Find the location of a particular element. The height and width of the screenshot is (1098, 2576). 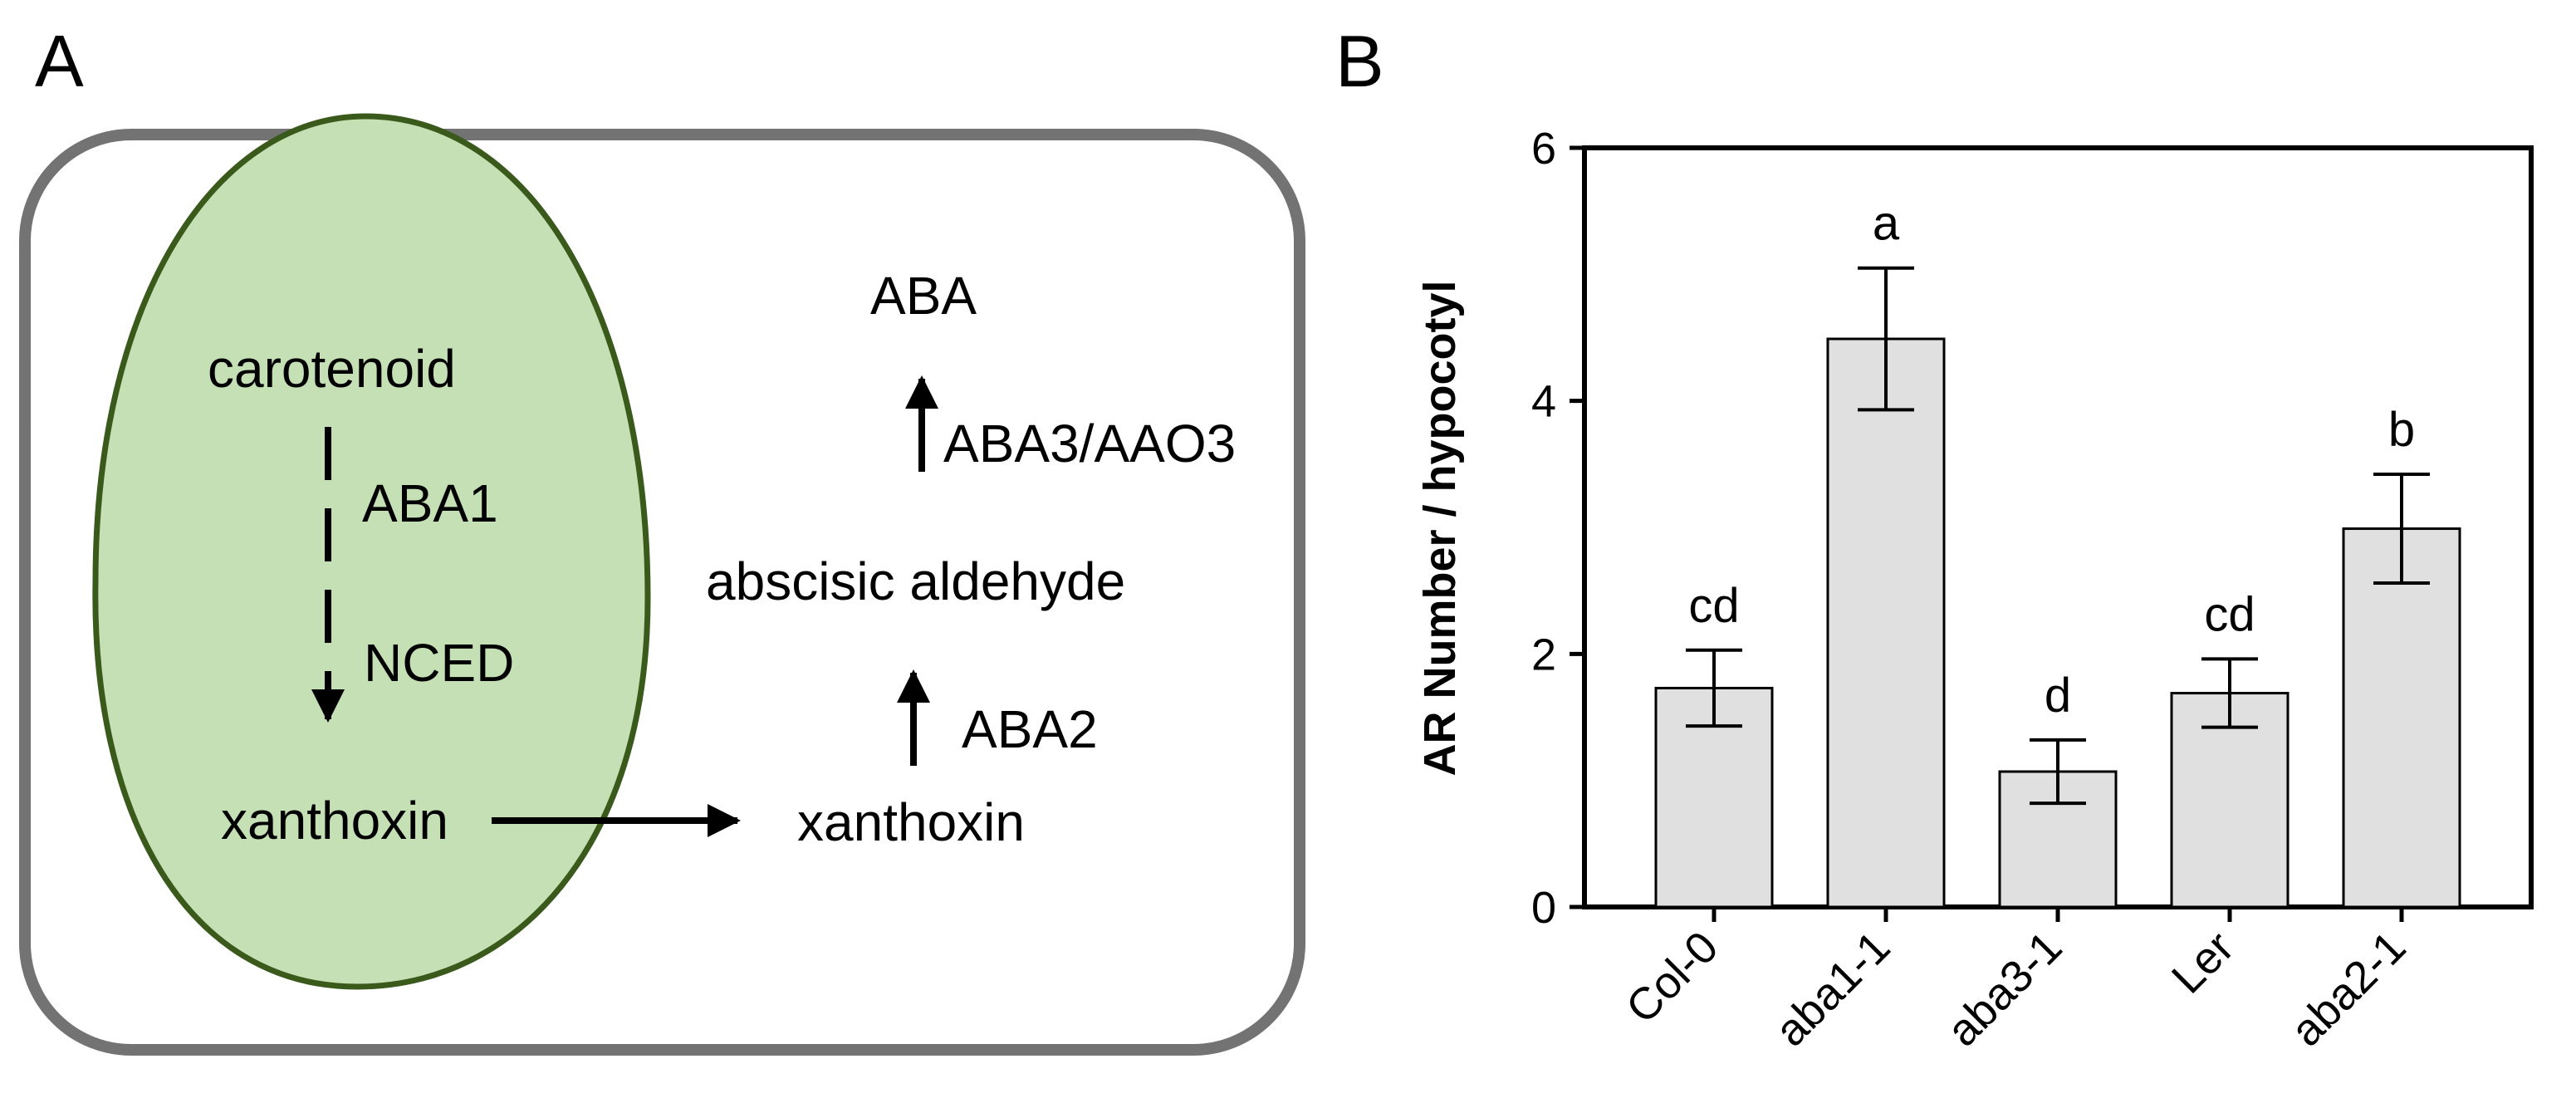

significance-label-Ler: cd is located at coordinates (2230, 614).